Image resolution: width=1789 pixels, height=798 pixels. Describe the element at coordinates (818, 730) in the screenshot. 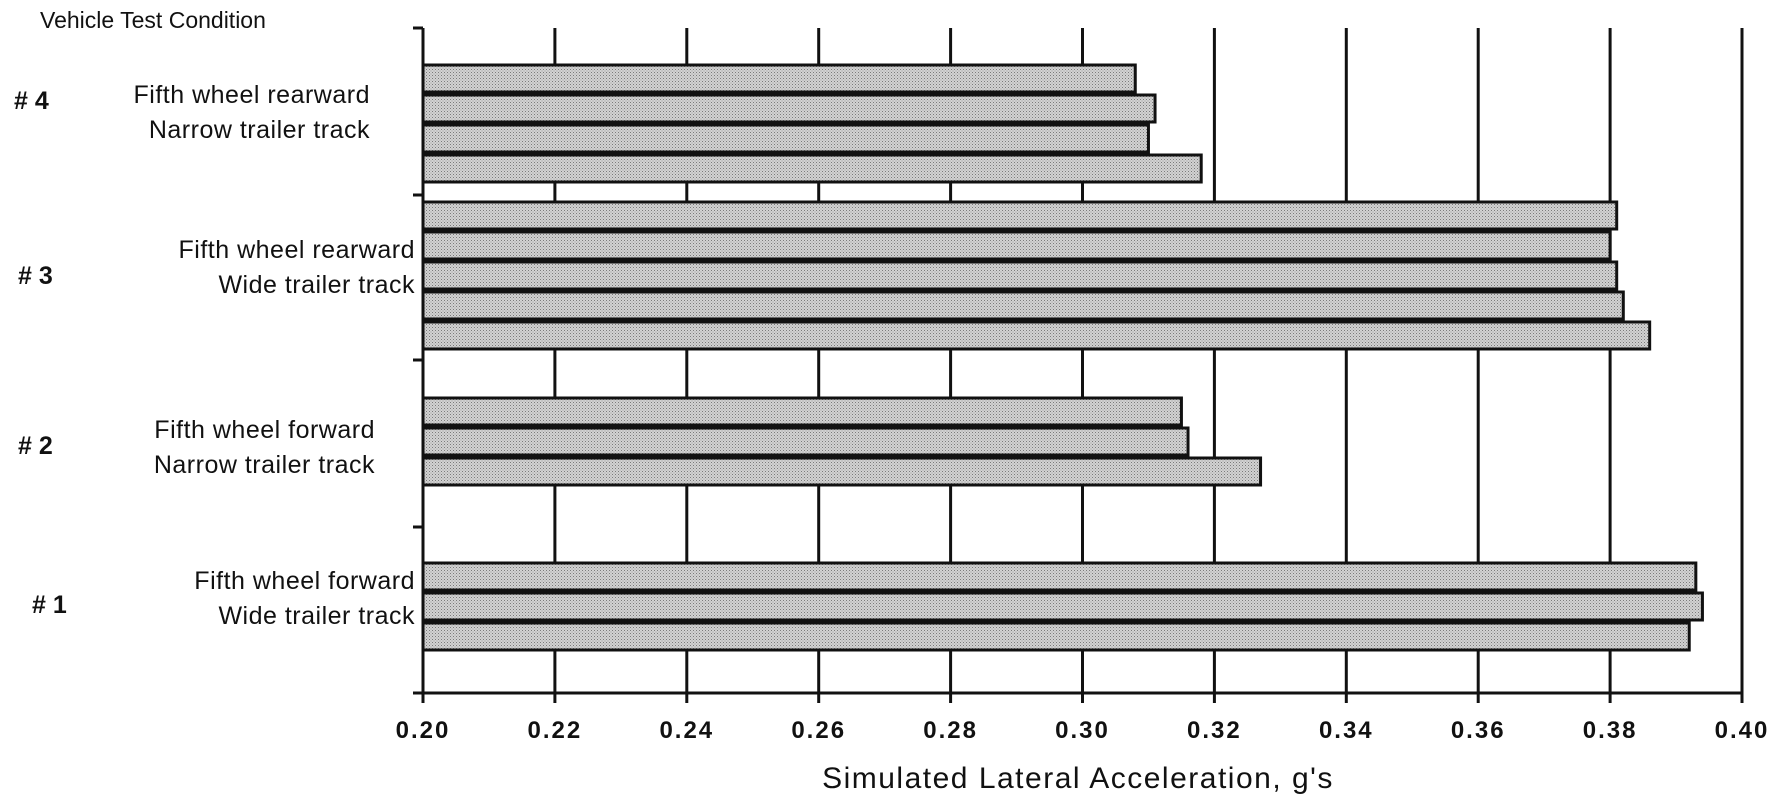

I see `x-tick-label: 0.26` at that location.